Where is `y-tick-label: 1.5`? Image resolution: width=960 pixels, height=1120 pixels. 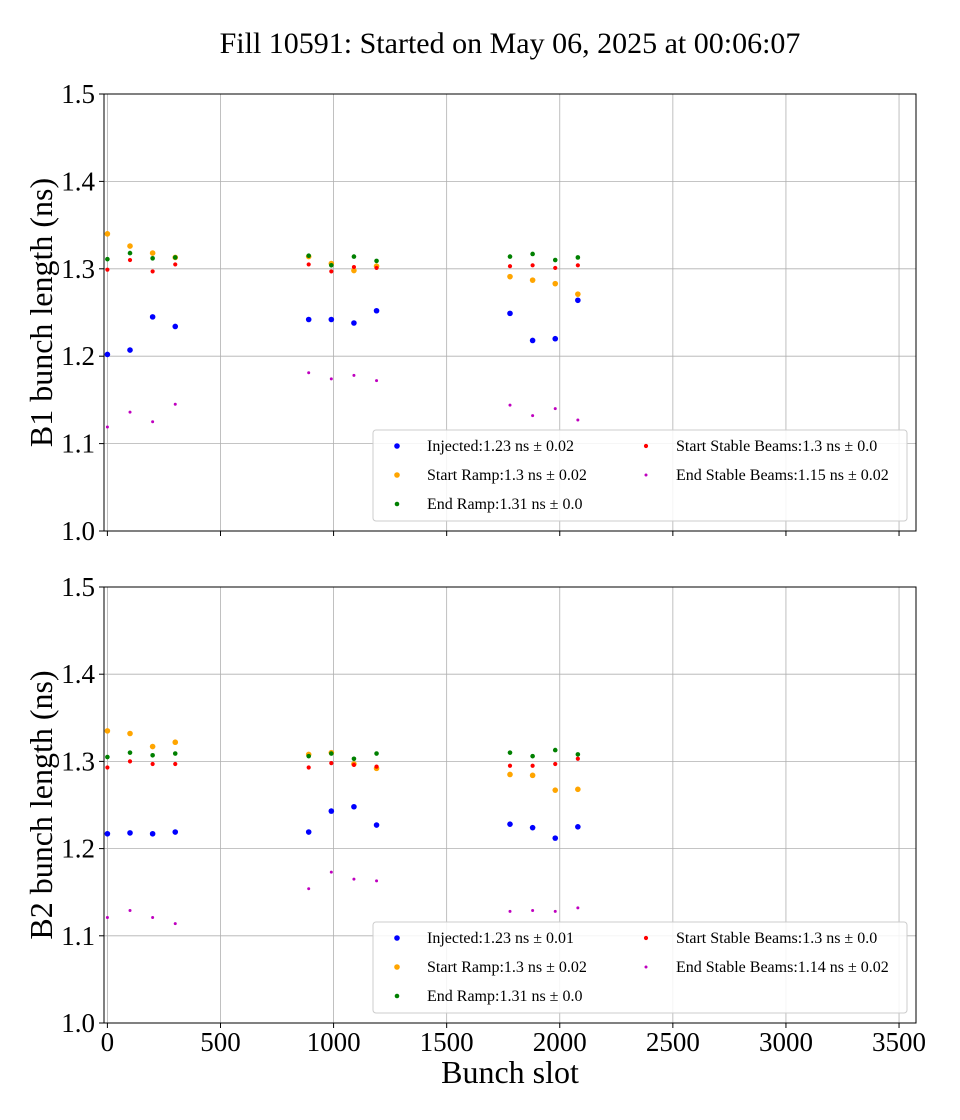 y-tick-label: 1.5 is located at coordinates (78, 94).